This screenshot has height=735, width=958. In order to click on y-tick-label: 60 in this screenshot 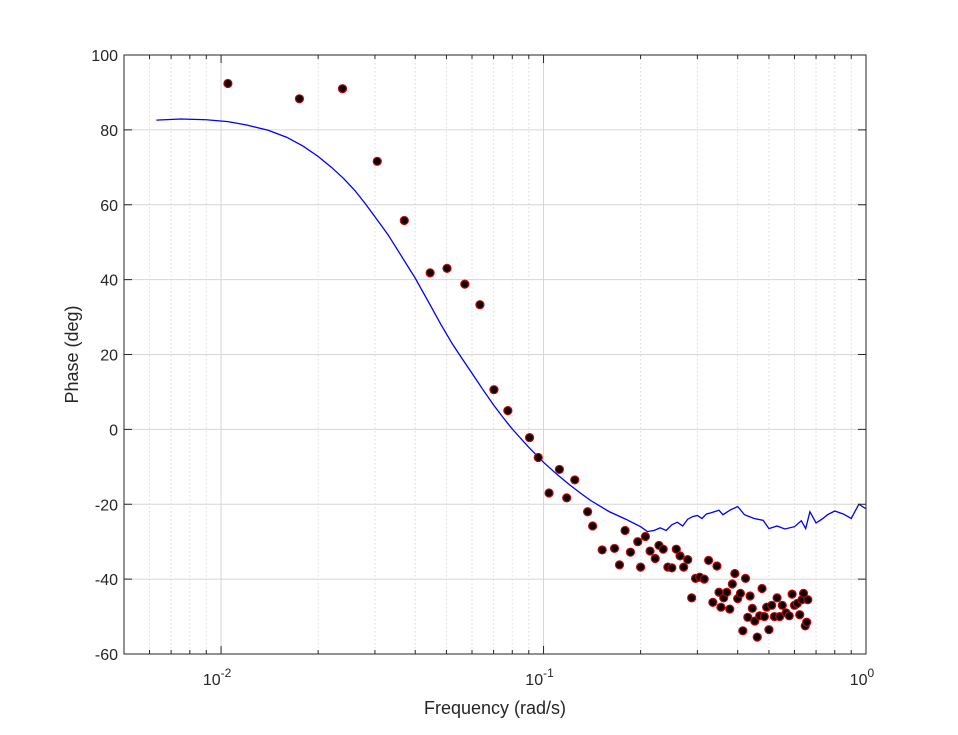, I will do `click(109, 206)`.